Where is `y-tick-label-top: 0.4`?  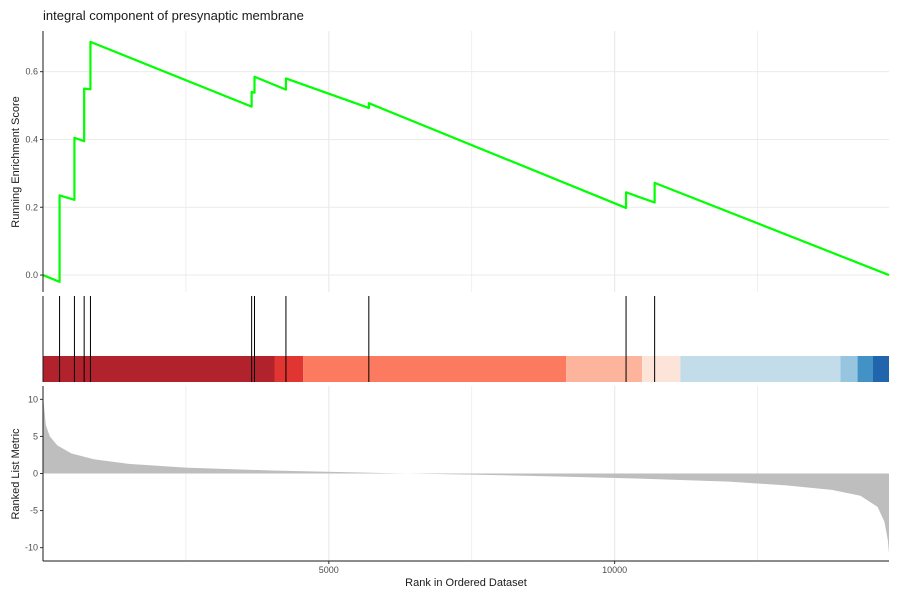 y-tick-label-top: 0.4 is located at coordinates (31, 139).